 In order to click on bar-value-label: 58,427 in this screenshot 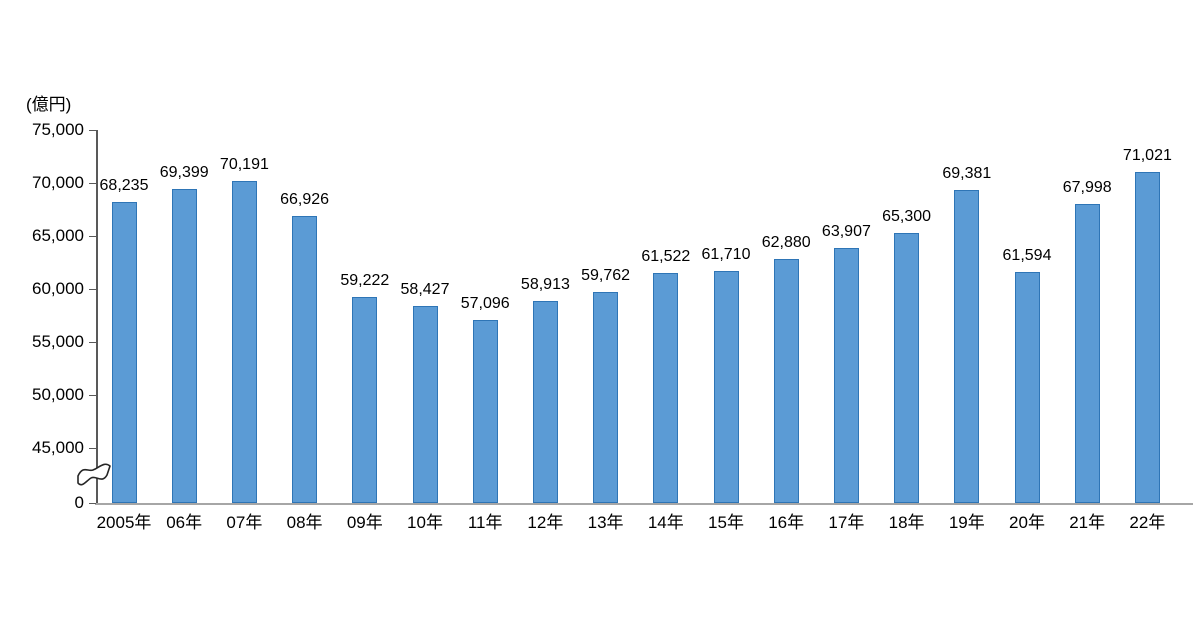, I will do `click(425, 289)`.